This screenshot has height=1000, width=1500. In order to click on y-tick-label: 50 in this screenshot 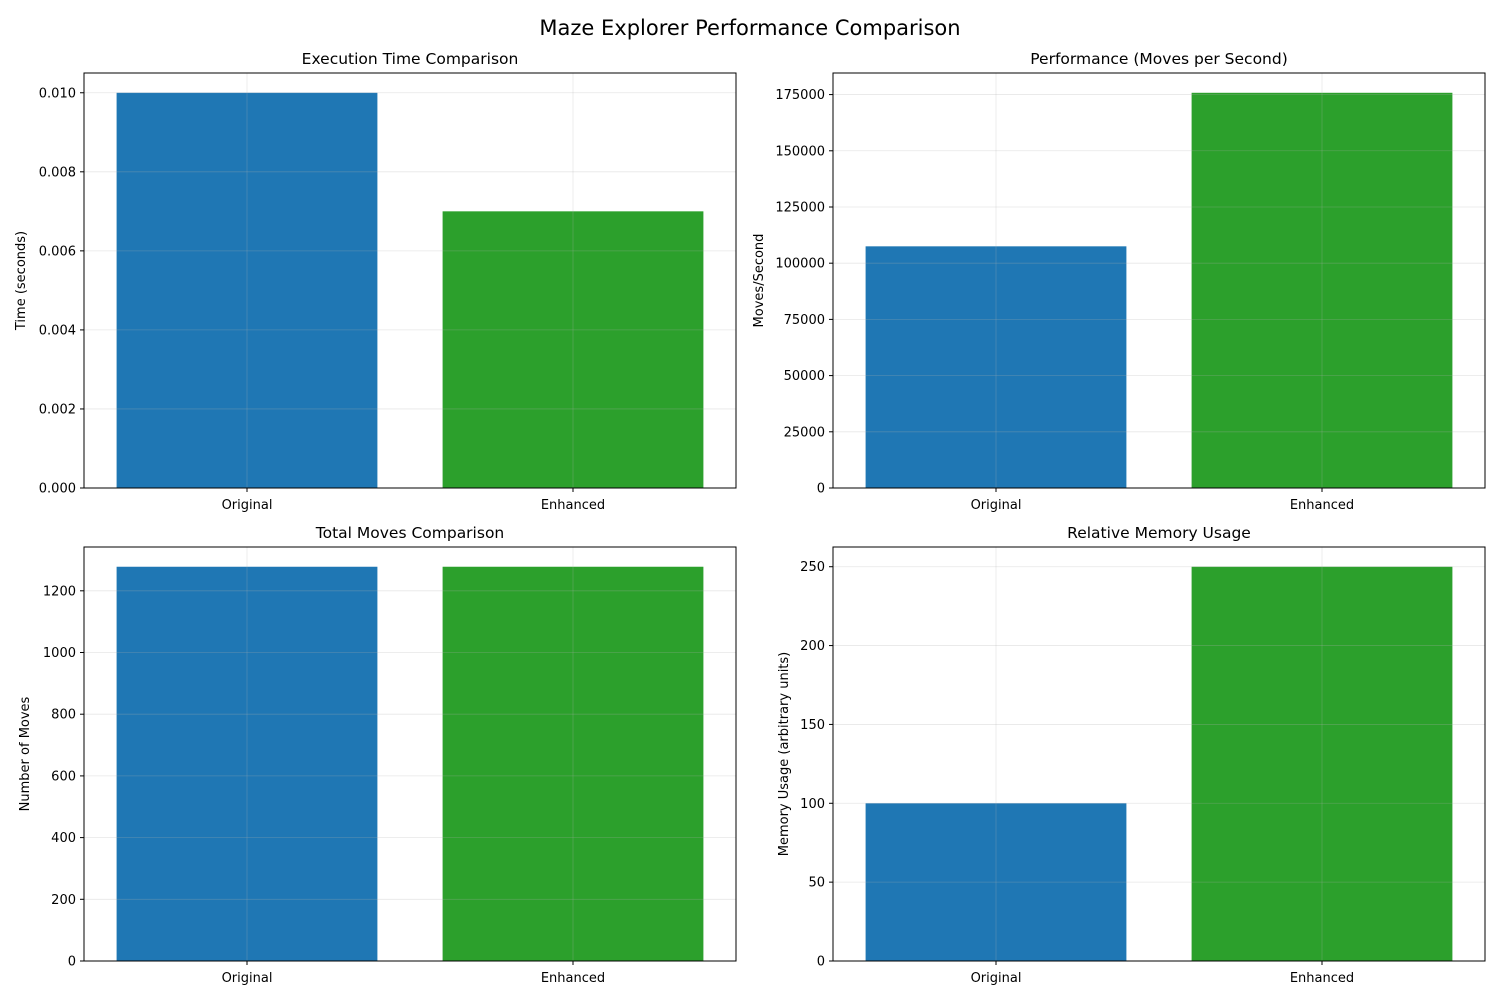, I will do `click(816, 883)`.